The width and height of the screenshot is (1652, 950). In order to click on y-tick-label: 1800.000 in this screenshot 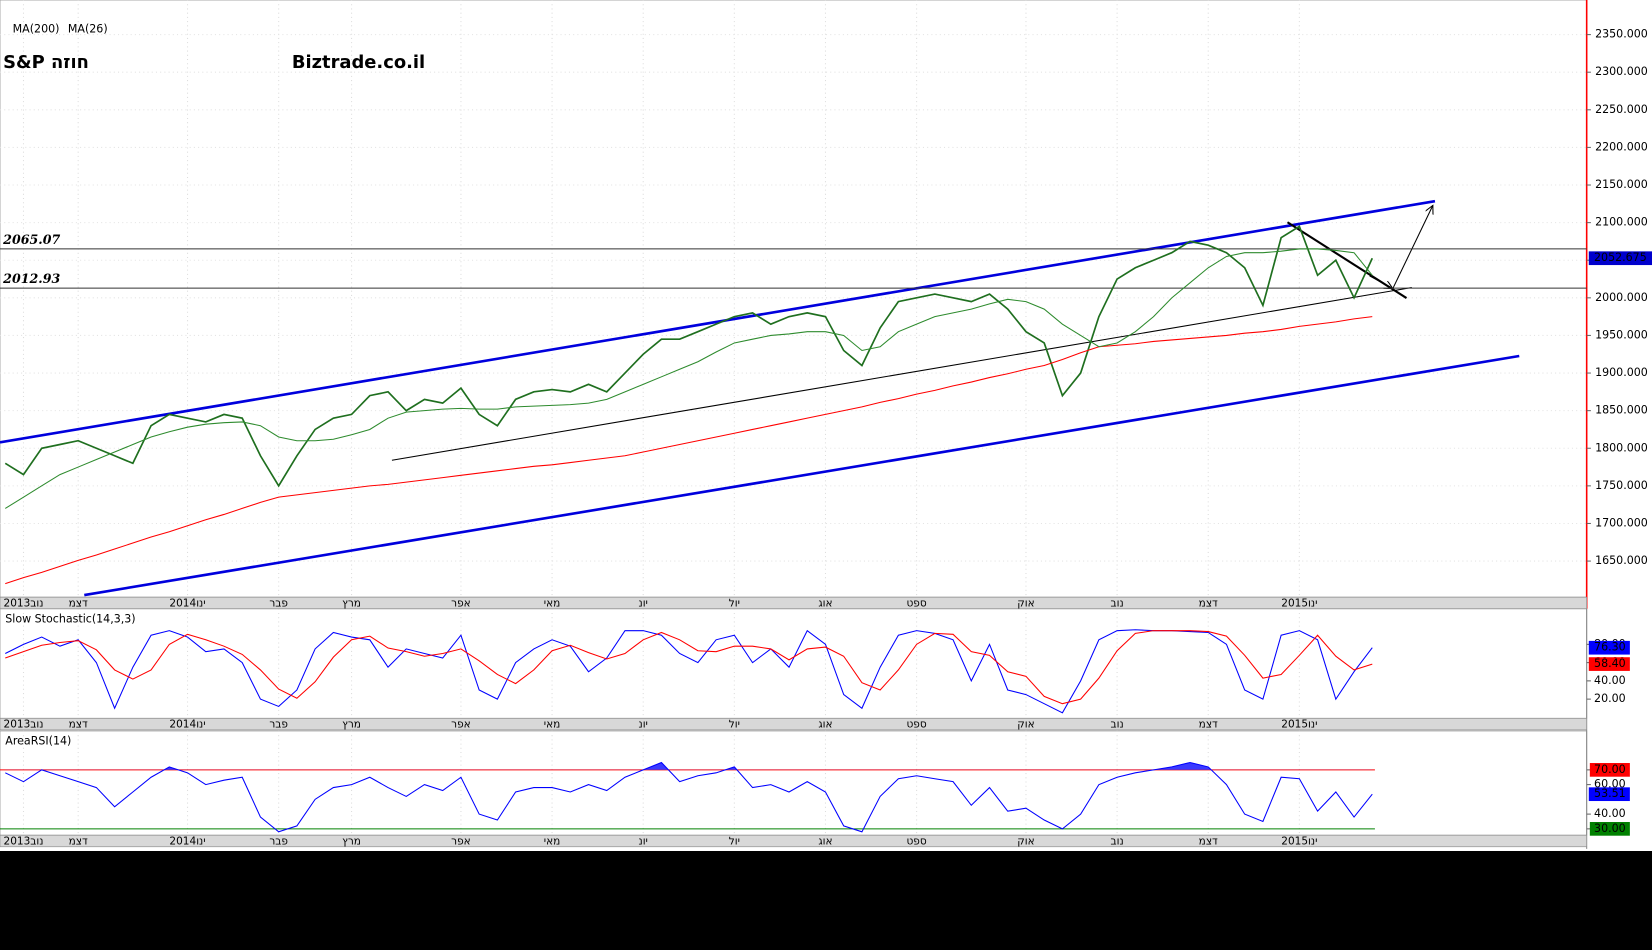, I will do `click(1621, 447)`.